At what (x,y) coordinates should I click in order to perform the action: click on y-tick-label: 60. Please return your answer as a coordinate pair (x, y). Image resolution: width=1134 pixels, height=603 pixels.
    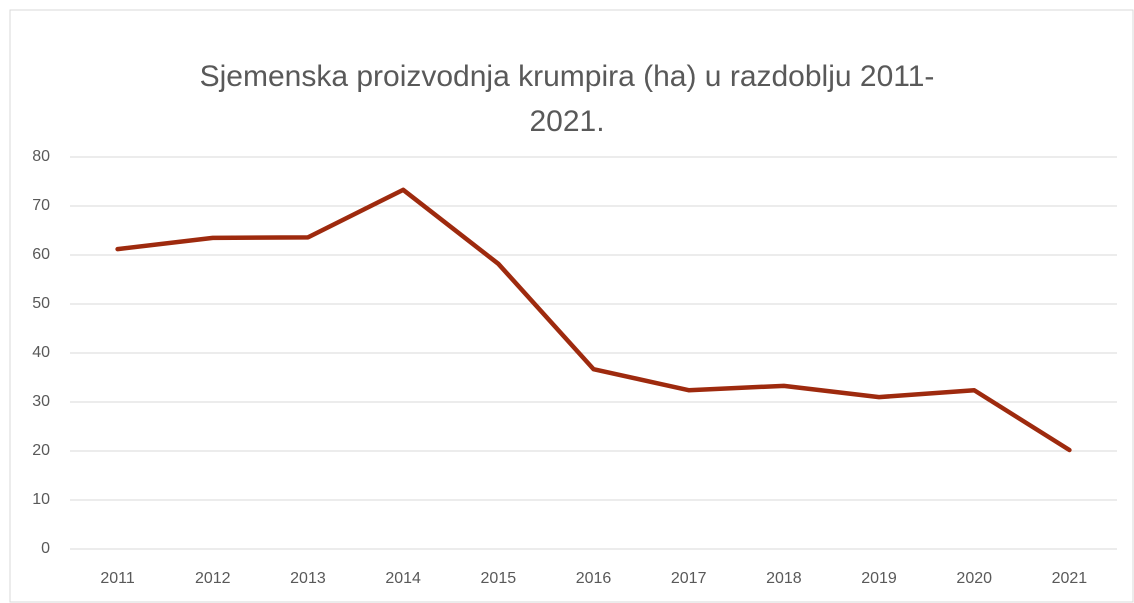
    Looking at the image, I should click on (41, 254).